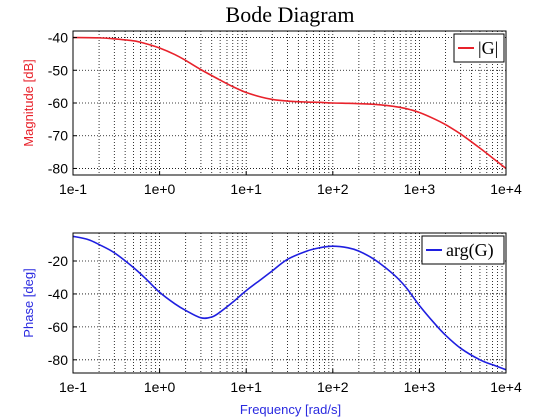 This screenshot has height=420, width=560. Describe the element at coordinates (290, 14) in the screenshot. I see `chart-title: Bode Diagram` at that location.